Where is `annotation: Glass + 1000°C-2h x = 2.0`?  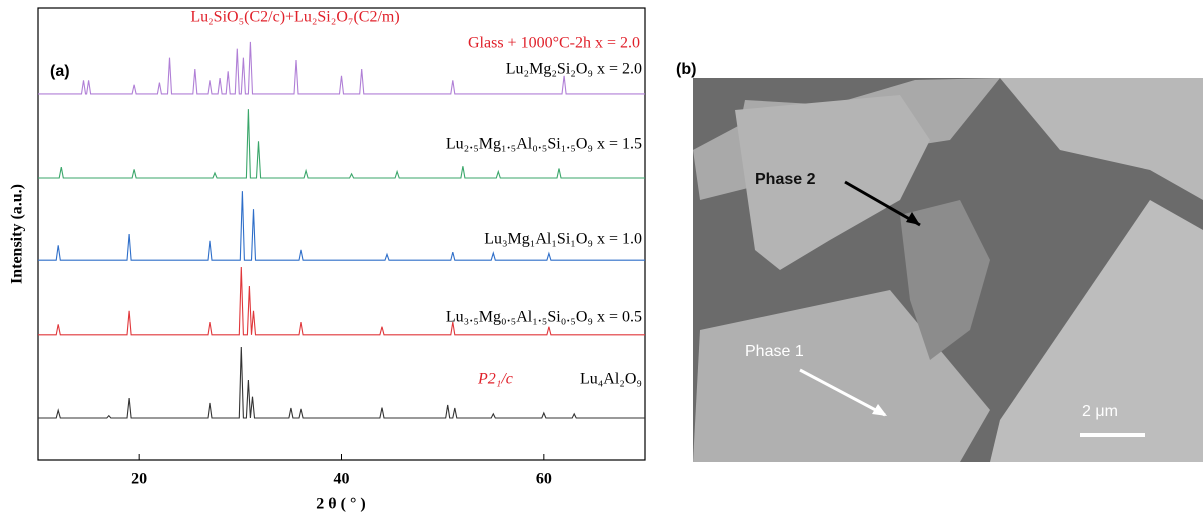 annotation: Glass + 1000°C-2h x = 2.0 is located at coordinates (554, 43).